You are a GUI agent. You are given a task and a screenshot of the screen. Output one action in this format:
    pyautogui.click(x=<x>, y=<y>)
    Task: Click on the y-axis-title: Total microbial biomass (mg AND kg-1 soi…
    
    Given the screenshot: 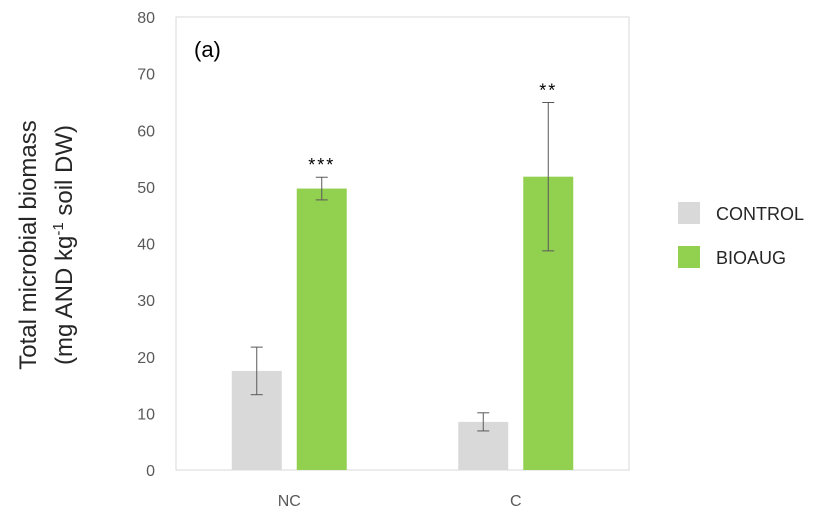 What is the action you would take?
    pyautogui.click(x=46, y=244)
    